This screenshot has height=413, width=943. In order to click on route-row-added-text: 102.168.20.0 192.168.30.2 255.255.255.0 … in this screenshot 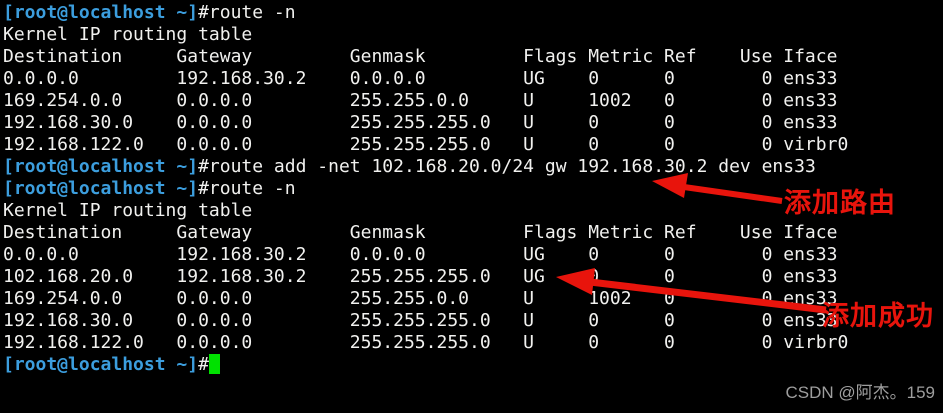, I will do `click(420, 276)`.